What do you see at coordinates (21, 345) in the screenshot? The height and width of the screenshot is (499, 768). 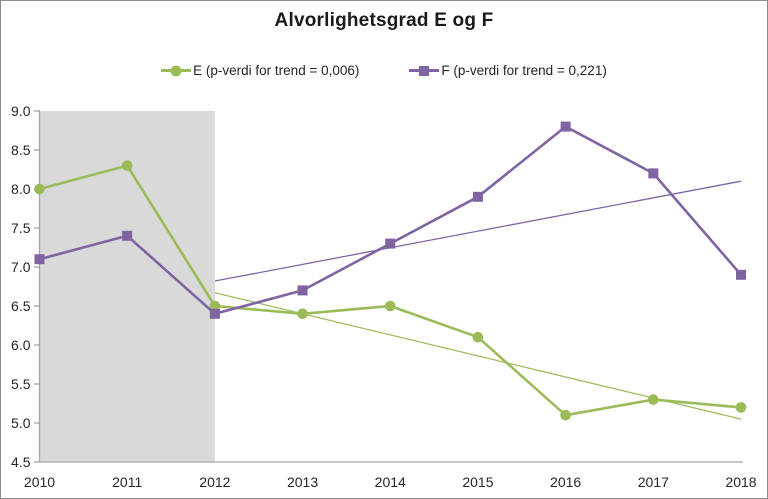 I see `y-axis-tick-label: 6.0` at bounding box center [21, 345].